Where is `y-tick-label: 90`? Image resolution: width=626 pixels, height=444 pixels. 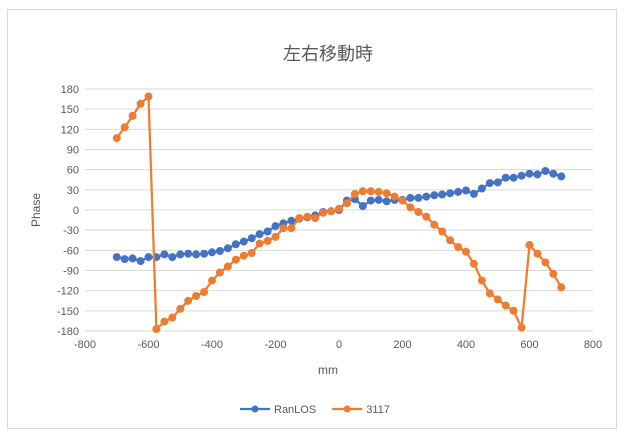
y-tick-label: 90 is located at coordinates (73, 151).